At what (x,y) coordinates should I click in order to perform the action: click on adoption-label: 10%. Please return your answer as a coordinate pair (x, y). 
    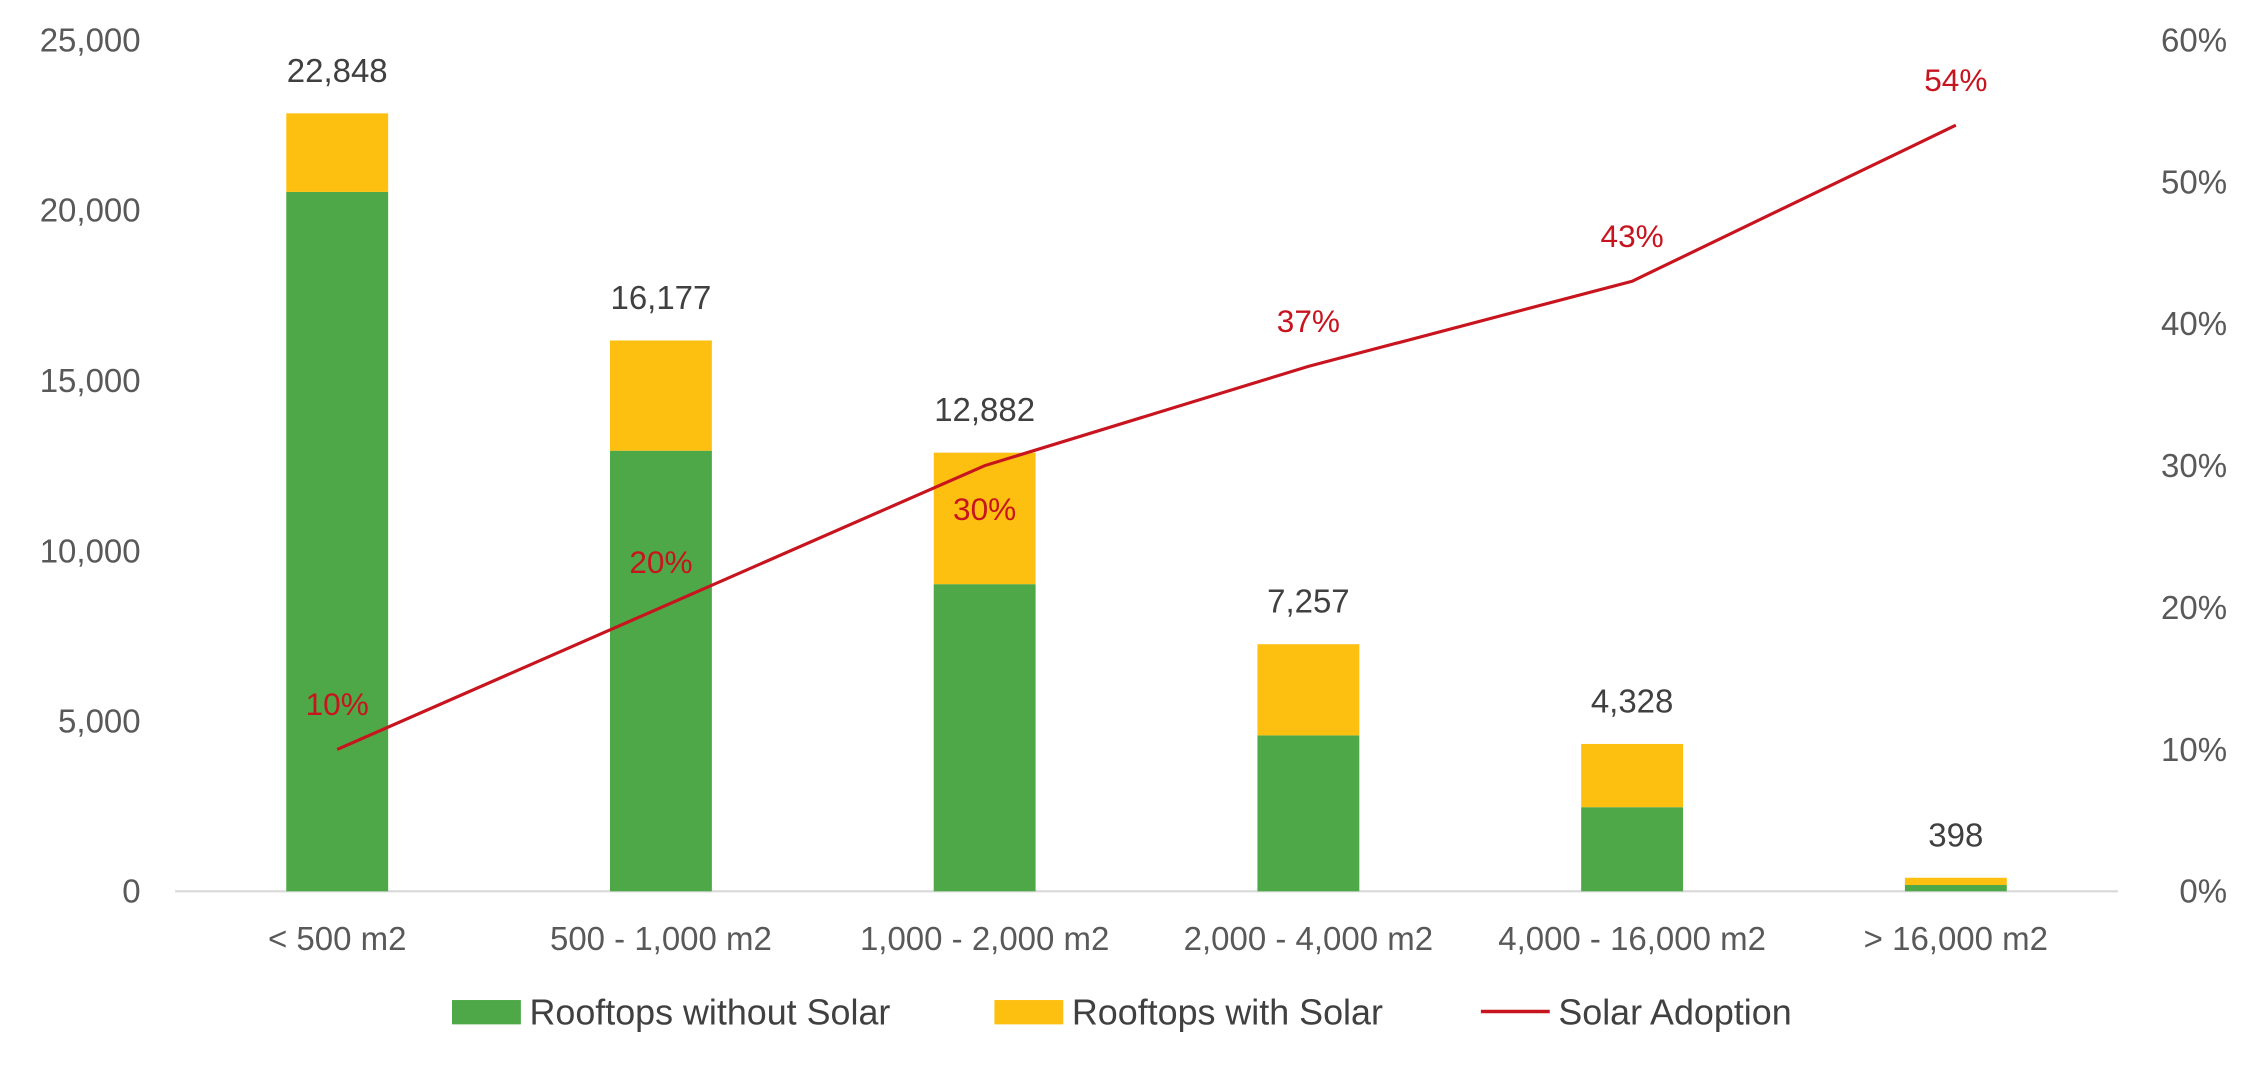
    Looking at the image, I should click on (337, 704).